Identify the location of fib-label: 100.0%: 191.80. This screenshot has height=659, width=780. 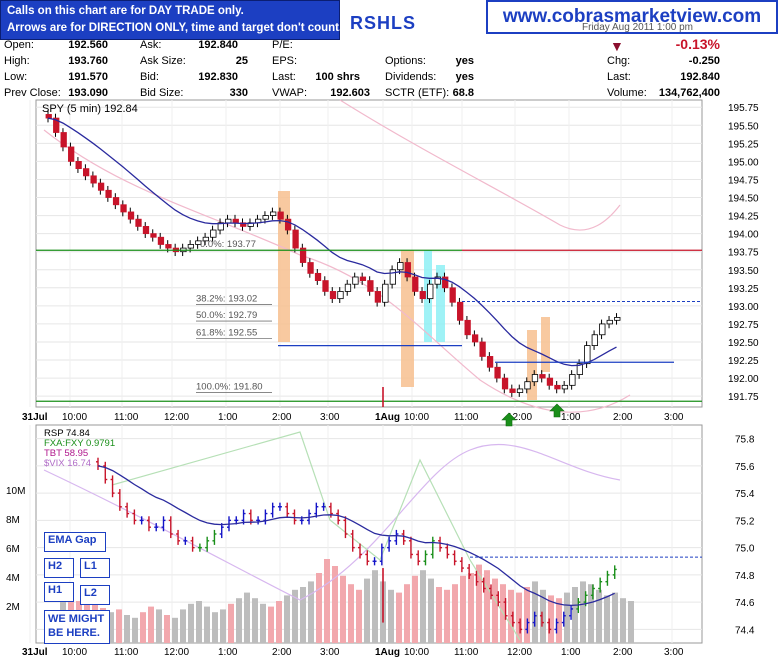
(229, 387).